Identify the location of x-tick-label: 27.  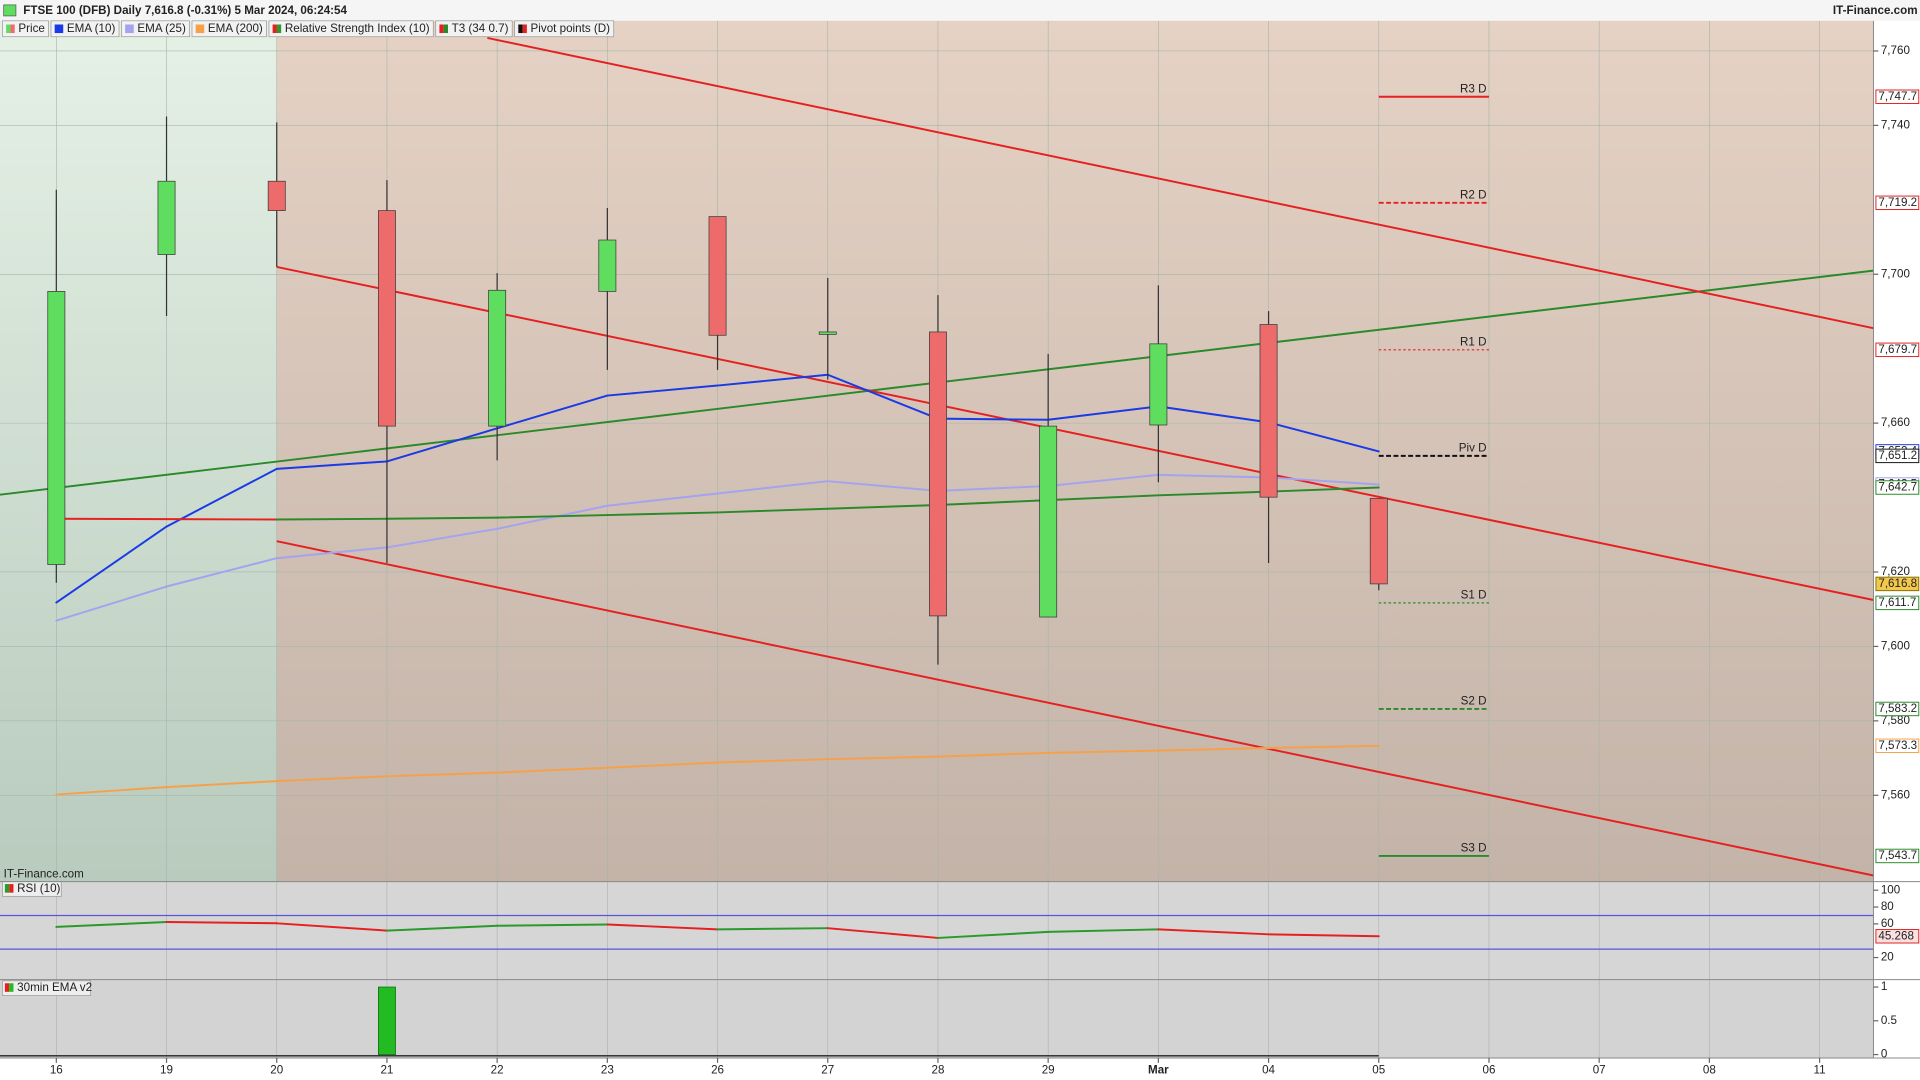
(827, 1069).